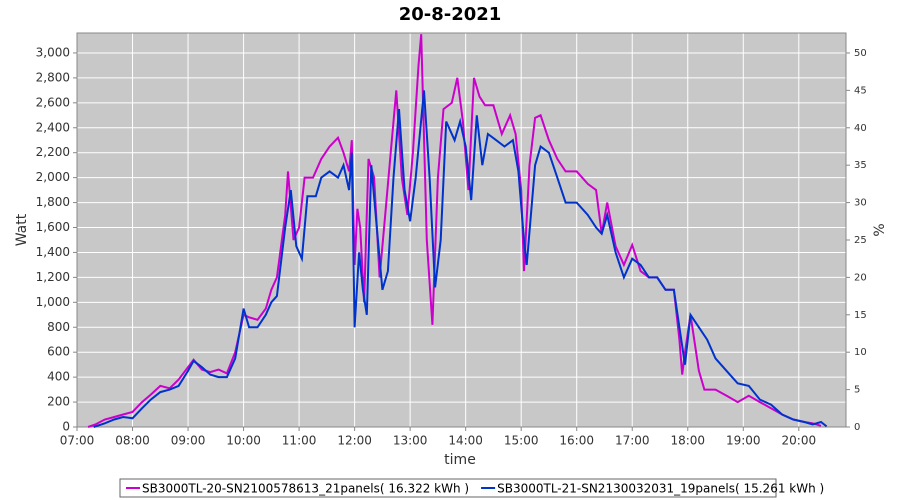 Image resolution: width=900 pixels, height=500 pixels. What do you see at coordinates (53, 177) in the screenshot?
I see `y-tick-label: 2,000` at bounding box center [53, 177].